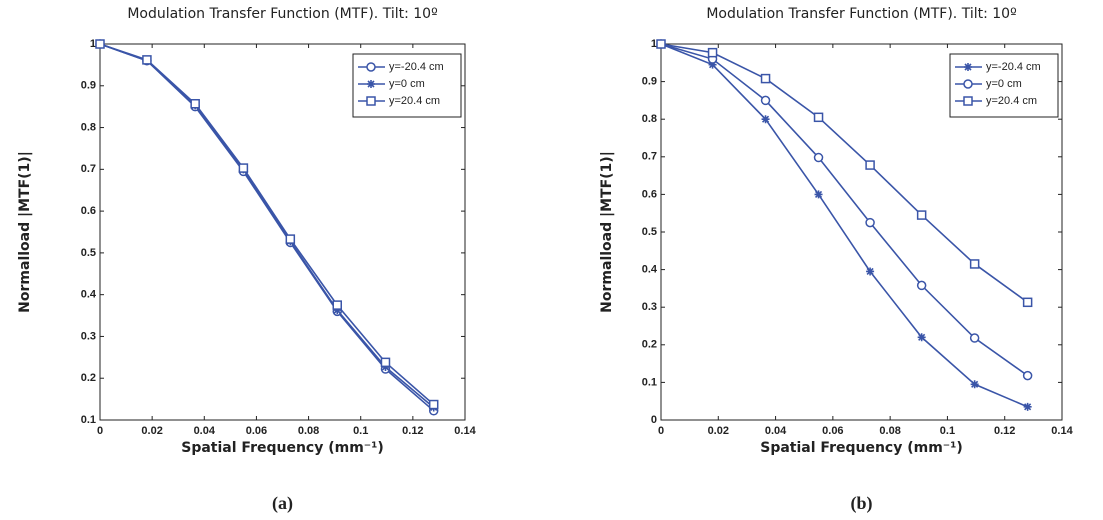 This screenshot has width=1103, height=520. I want to click on panel-label: (b), so click(862, 503).